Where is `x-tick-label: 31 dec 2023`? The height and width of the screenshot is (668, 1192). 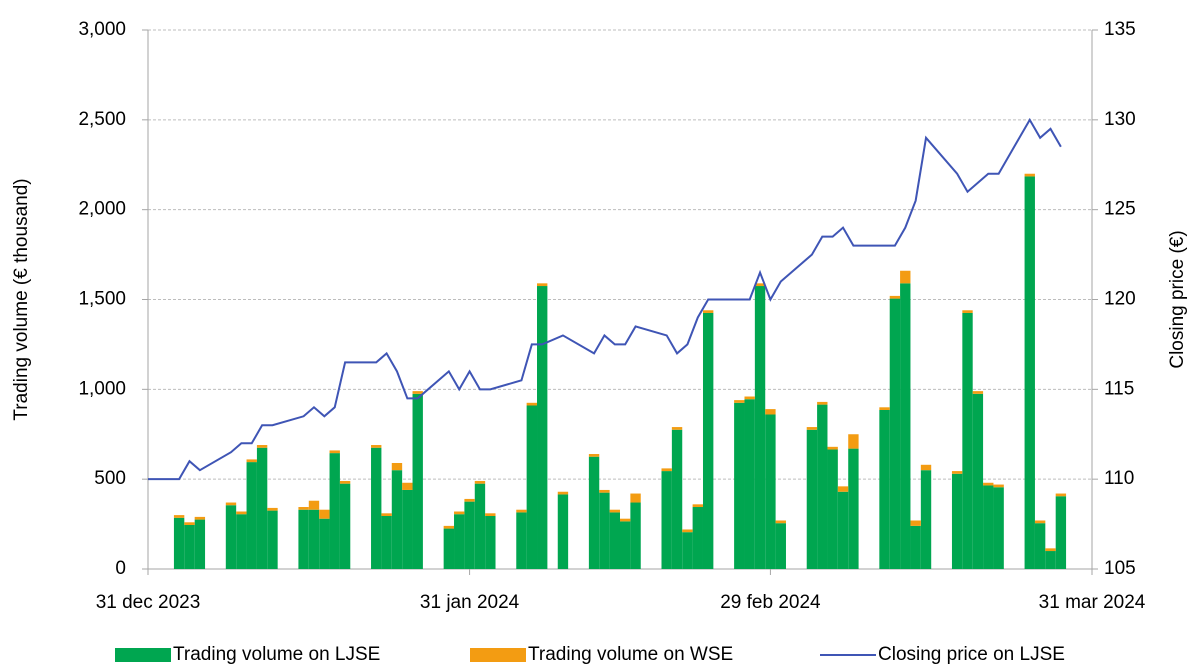
x-tick-label: 31 dec 2023 is located at coordinates (148, 602).